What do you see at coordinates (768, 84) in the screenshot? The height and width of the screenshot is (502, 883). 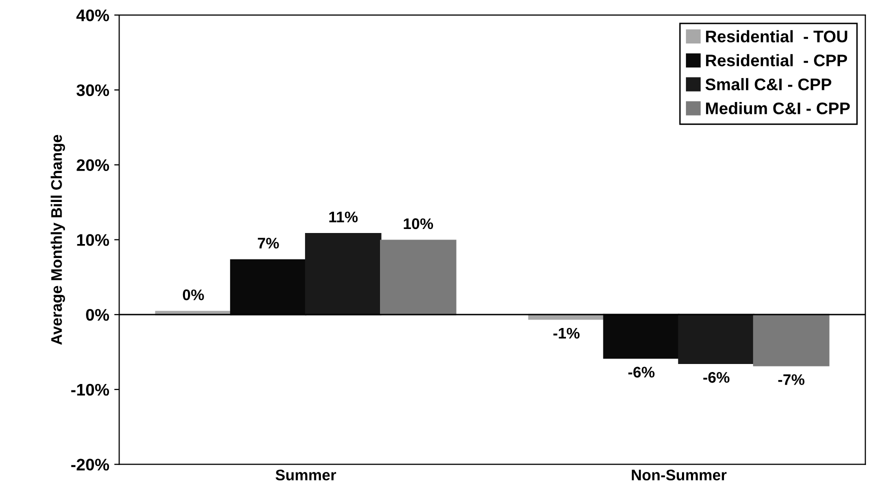 I see `legend-label: Small C&I - CPP` at bounding box center [768, 84].